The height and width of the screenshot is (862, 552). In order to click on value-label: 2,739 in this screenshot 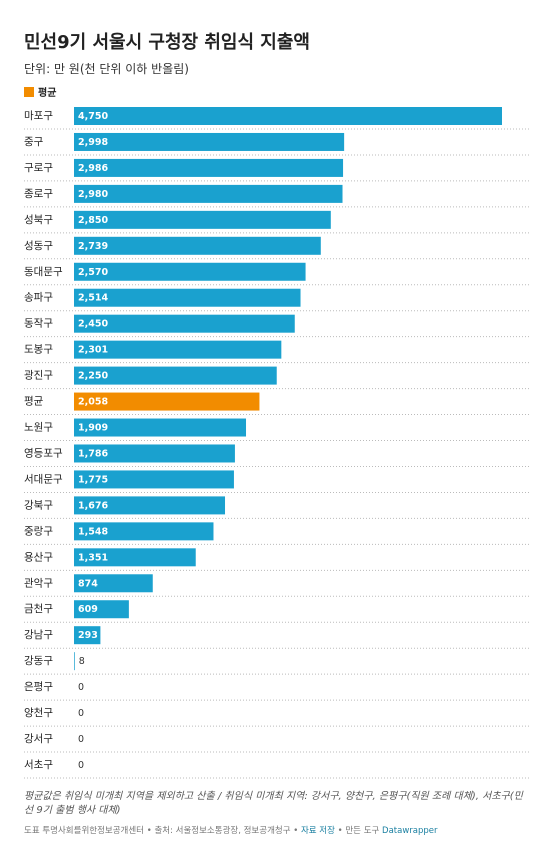, I will do `click(93, 246)`.